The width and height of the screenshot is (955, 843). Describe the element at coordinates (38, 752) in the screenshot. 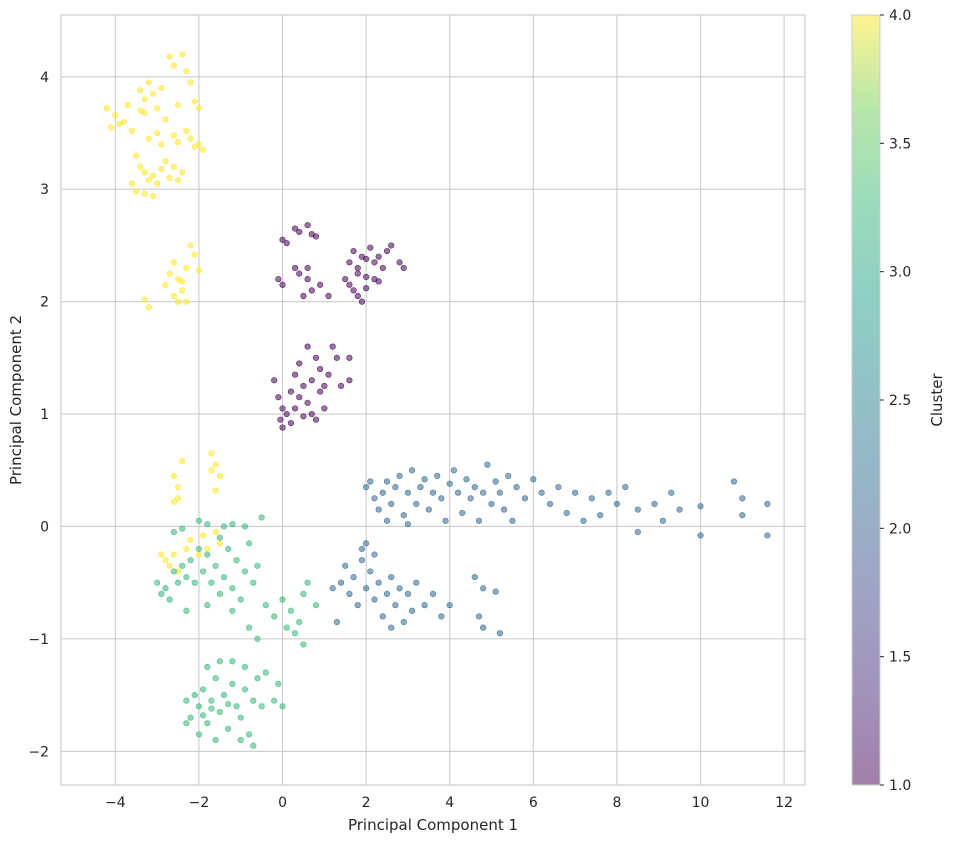

I see `y-tick-label: −2` at that location.